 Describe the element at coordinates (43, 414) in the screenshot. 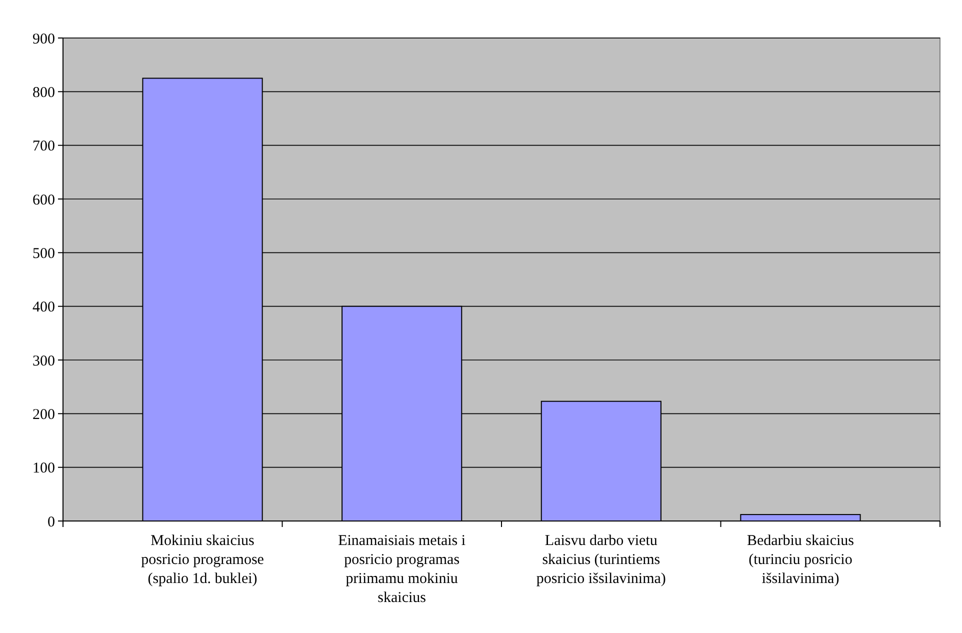

I see `y-tick-label: 200` at that location.